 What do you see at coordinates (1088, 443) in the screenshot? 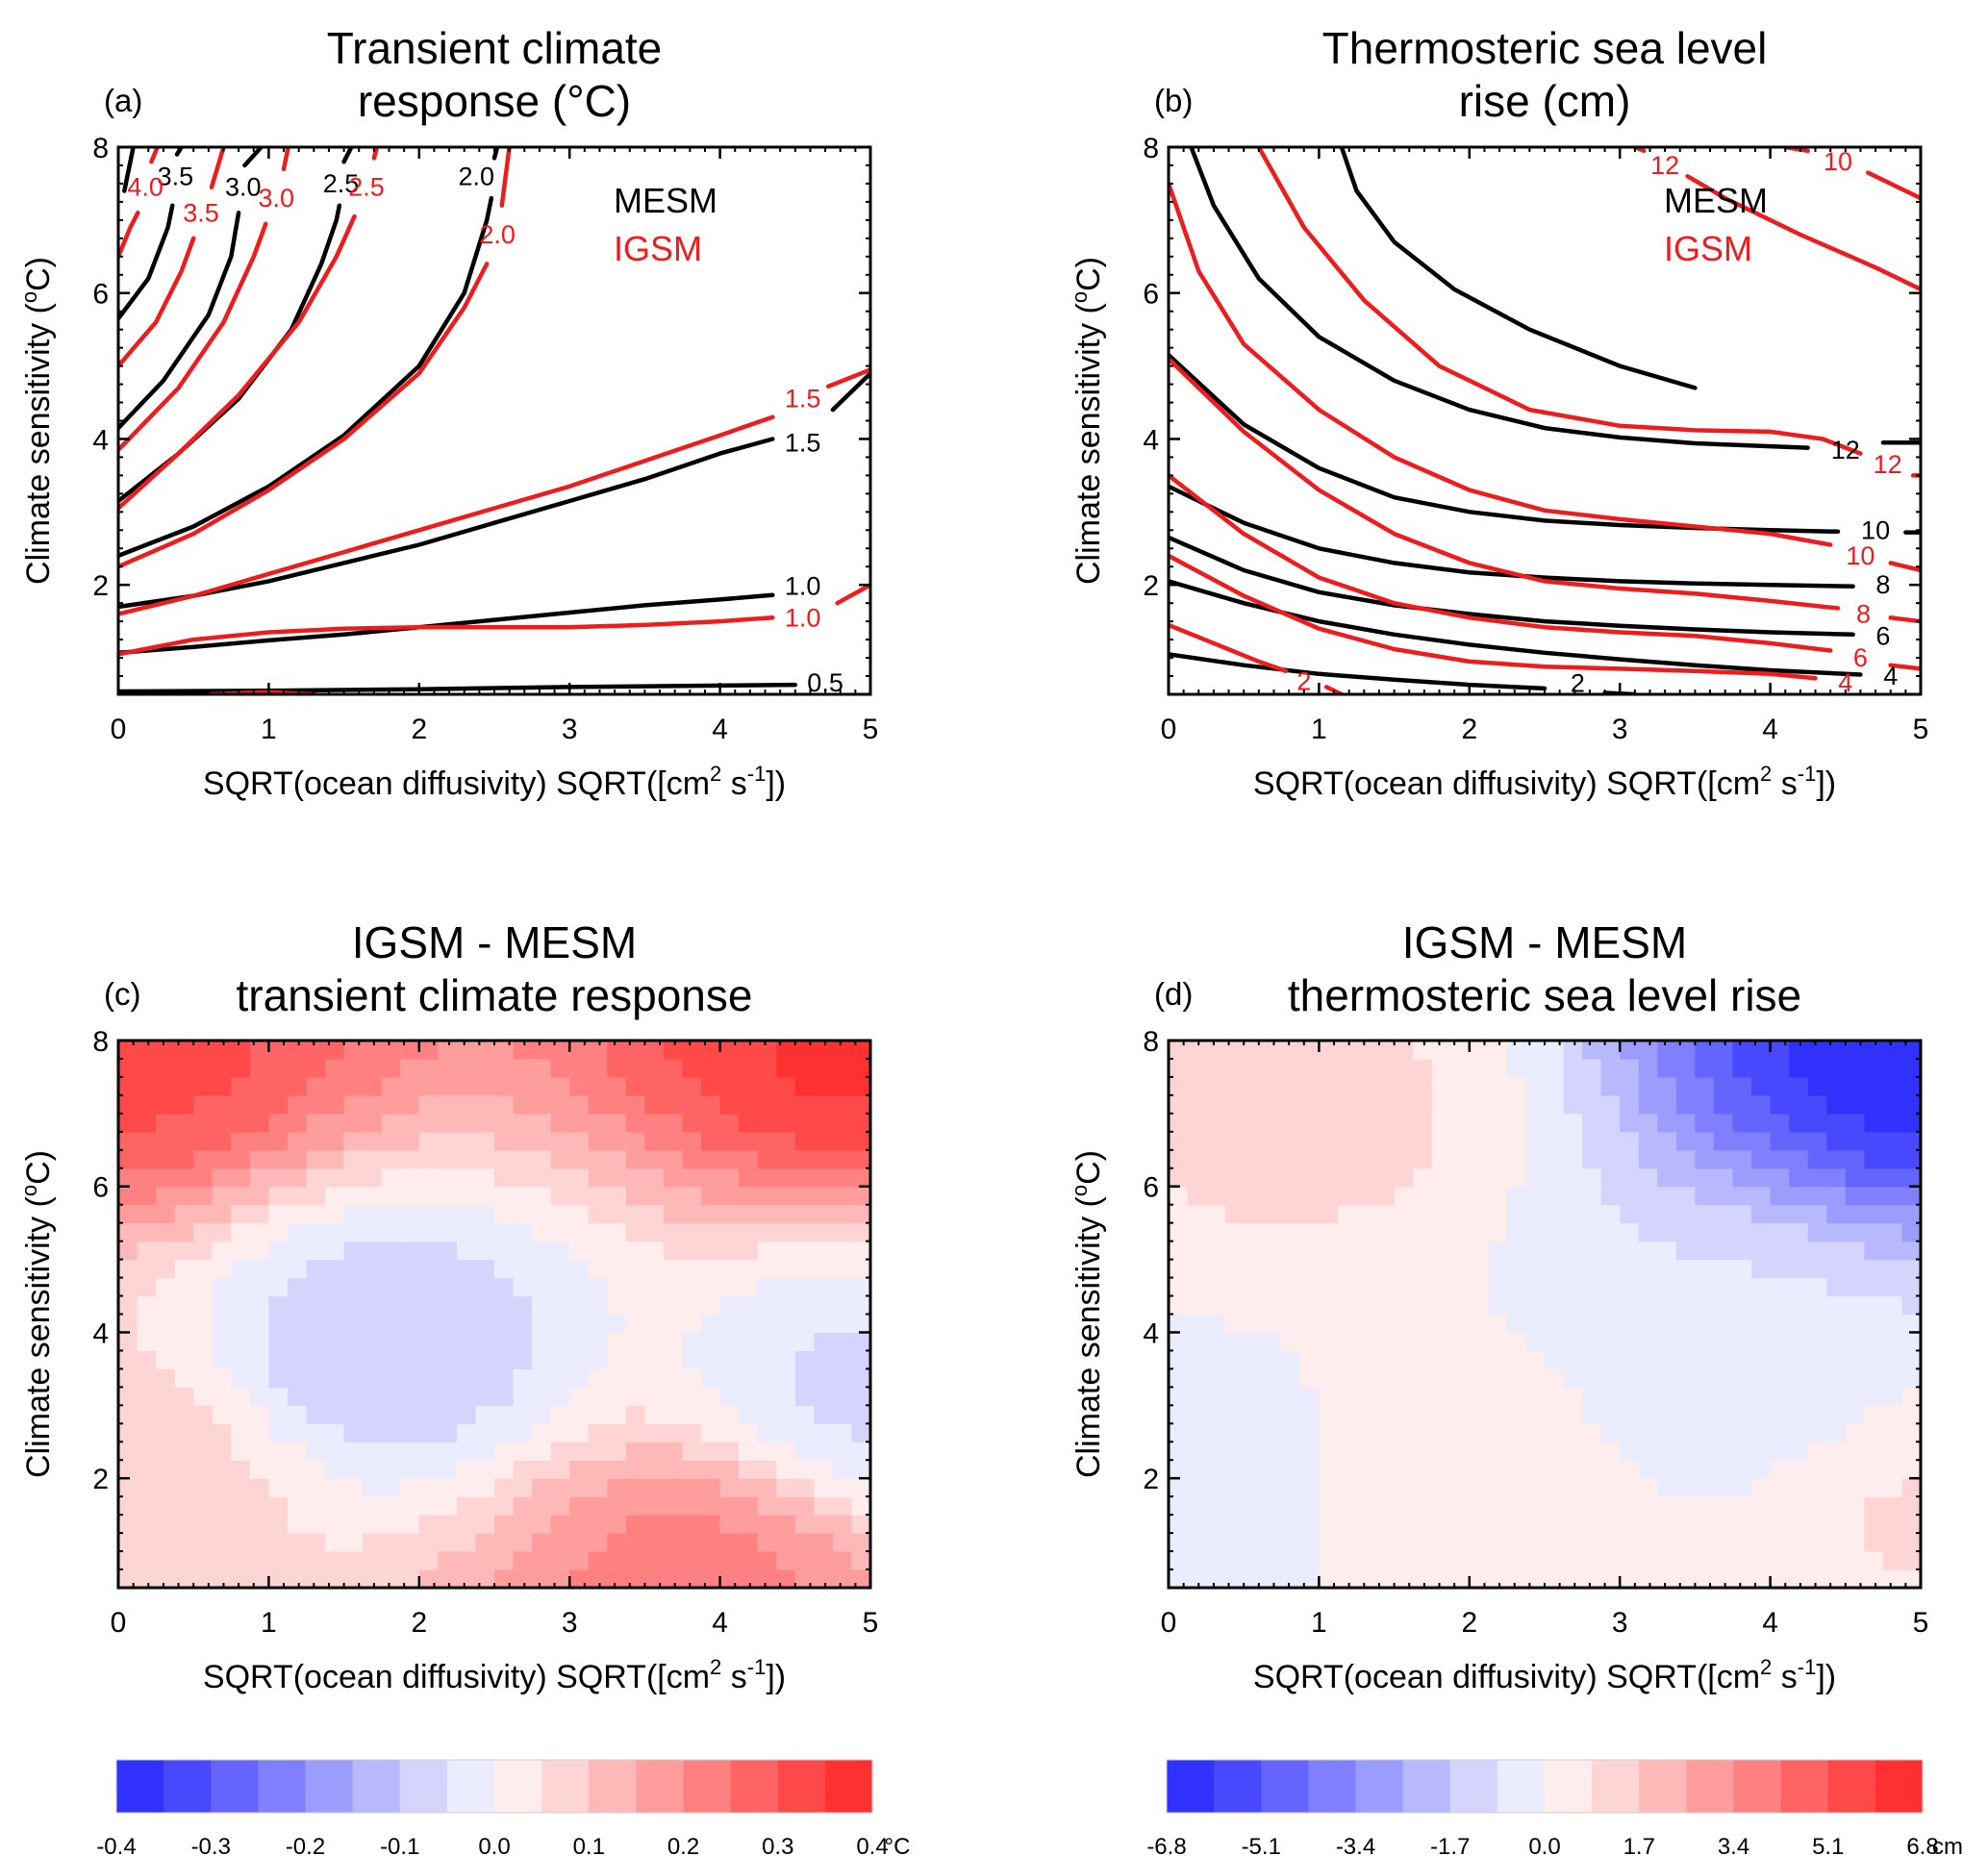
I see `y-label-text: Climate sensitivity (` at bounding box center [1088, 443].